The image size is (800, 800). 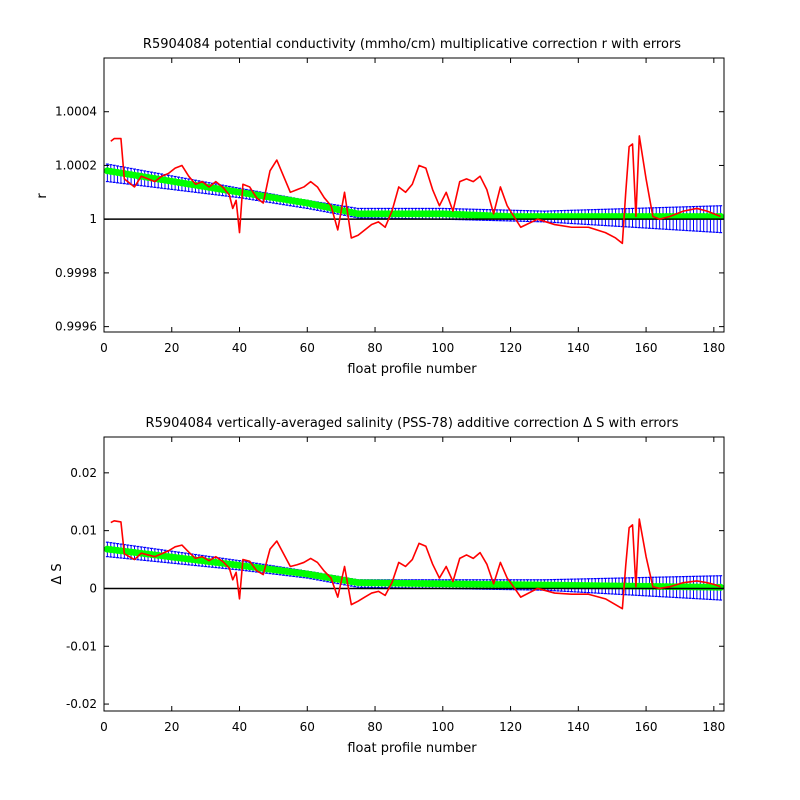 What do you see at coordinates (42, 196) in the screenshot?
I see `top-y-axis-label: r` at bounding box center [42, 196].